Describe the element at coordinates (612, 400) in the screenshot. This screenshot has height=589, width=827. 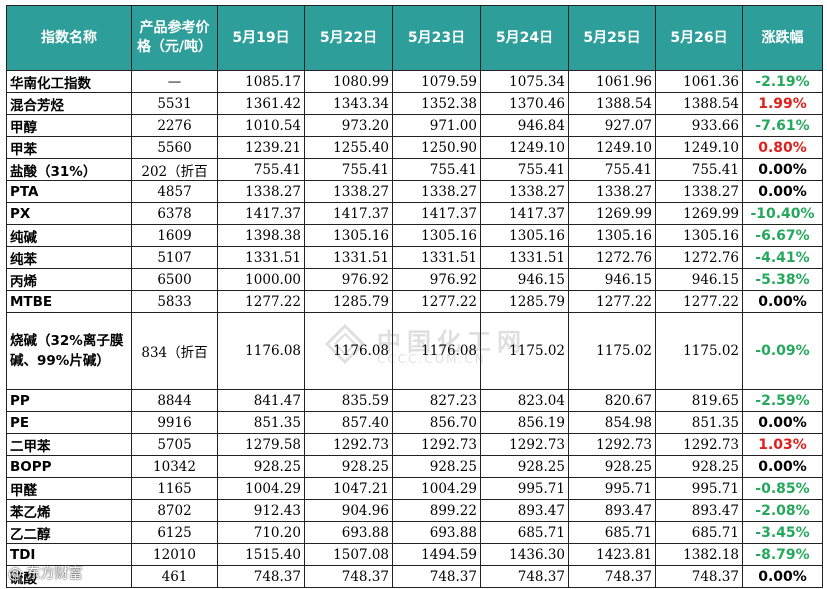
I see `index-value-cell: 820.67` at that location.